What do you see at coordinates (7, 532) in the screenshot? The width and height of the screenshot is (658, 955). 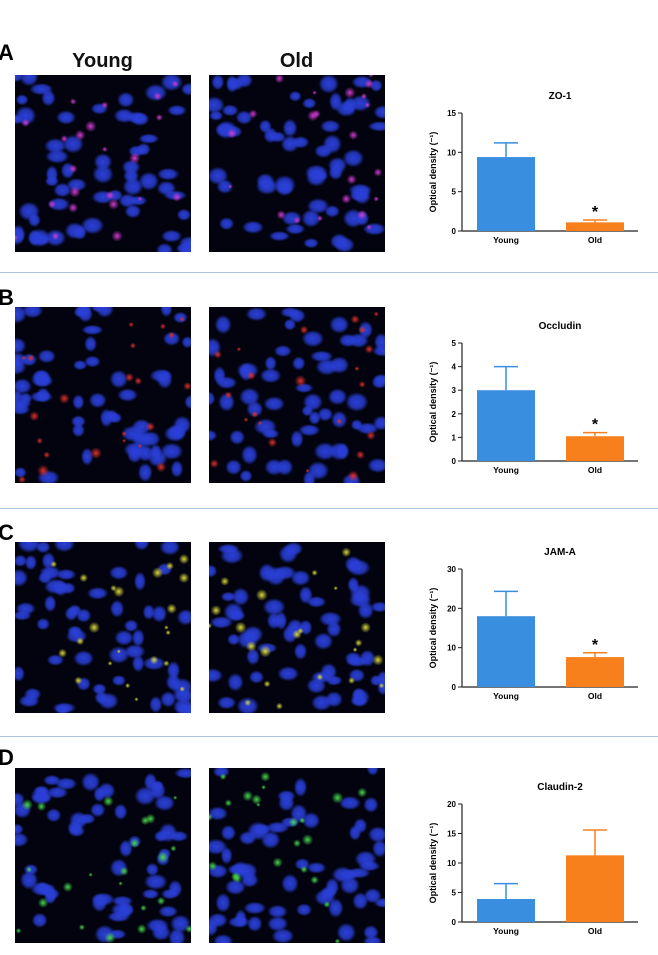 I see `panel-label-c: C` at bounding box center [7, 532].